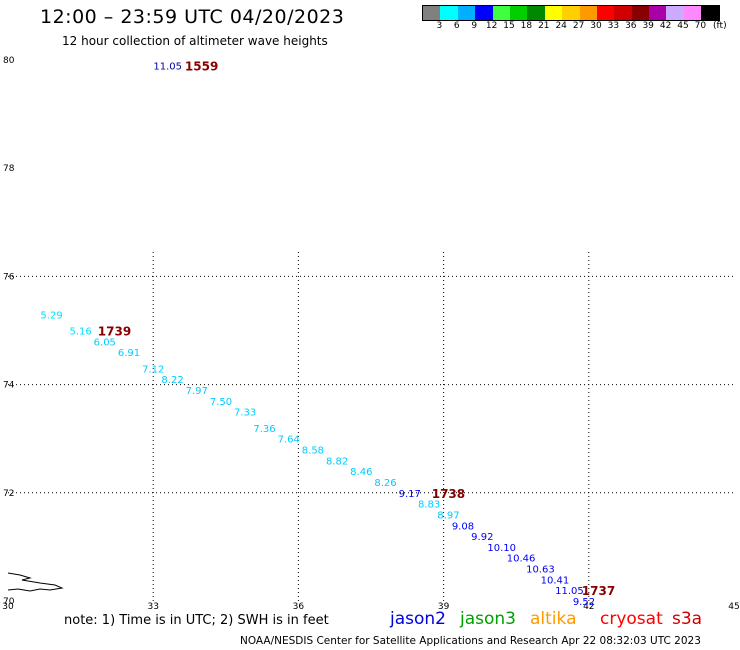  What do you see at coordinates (553, 619) in the screenshot?
I see `legend-item-altika: altika` at bounding box center [553, 619].